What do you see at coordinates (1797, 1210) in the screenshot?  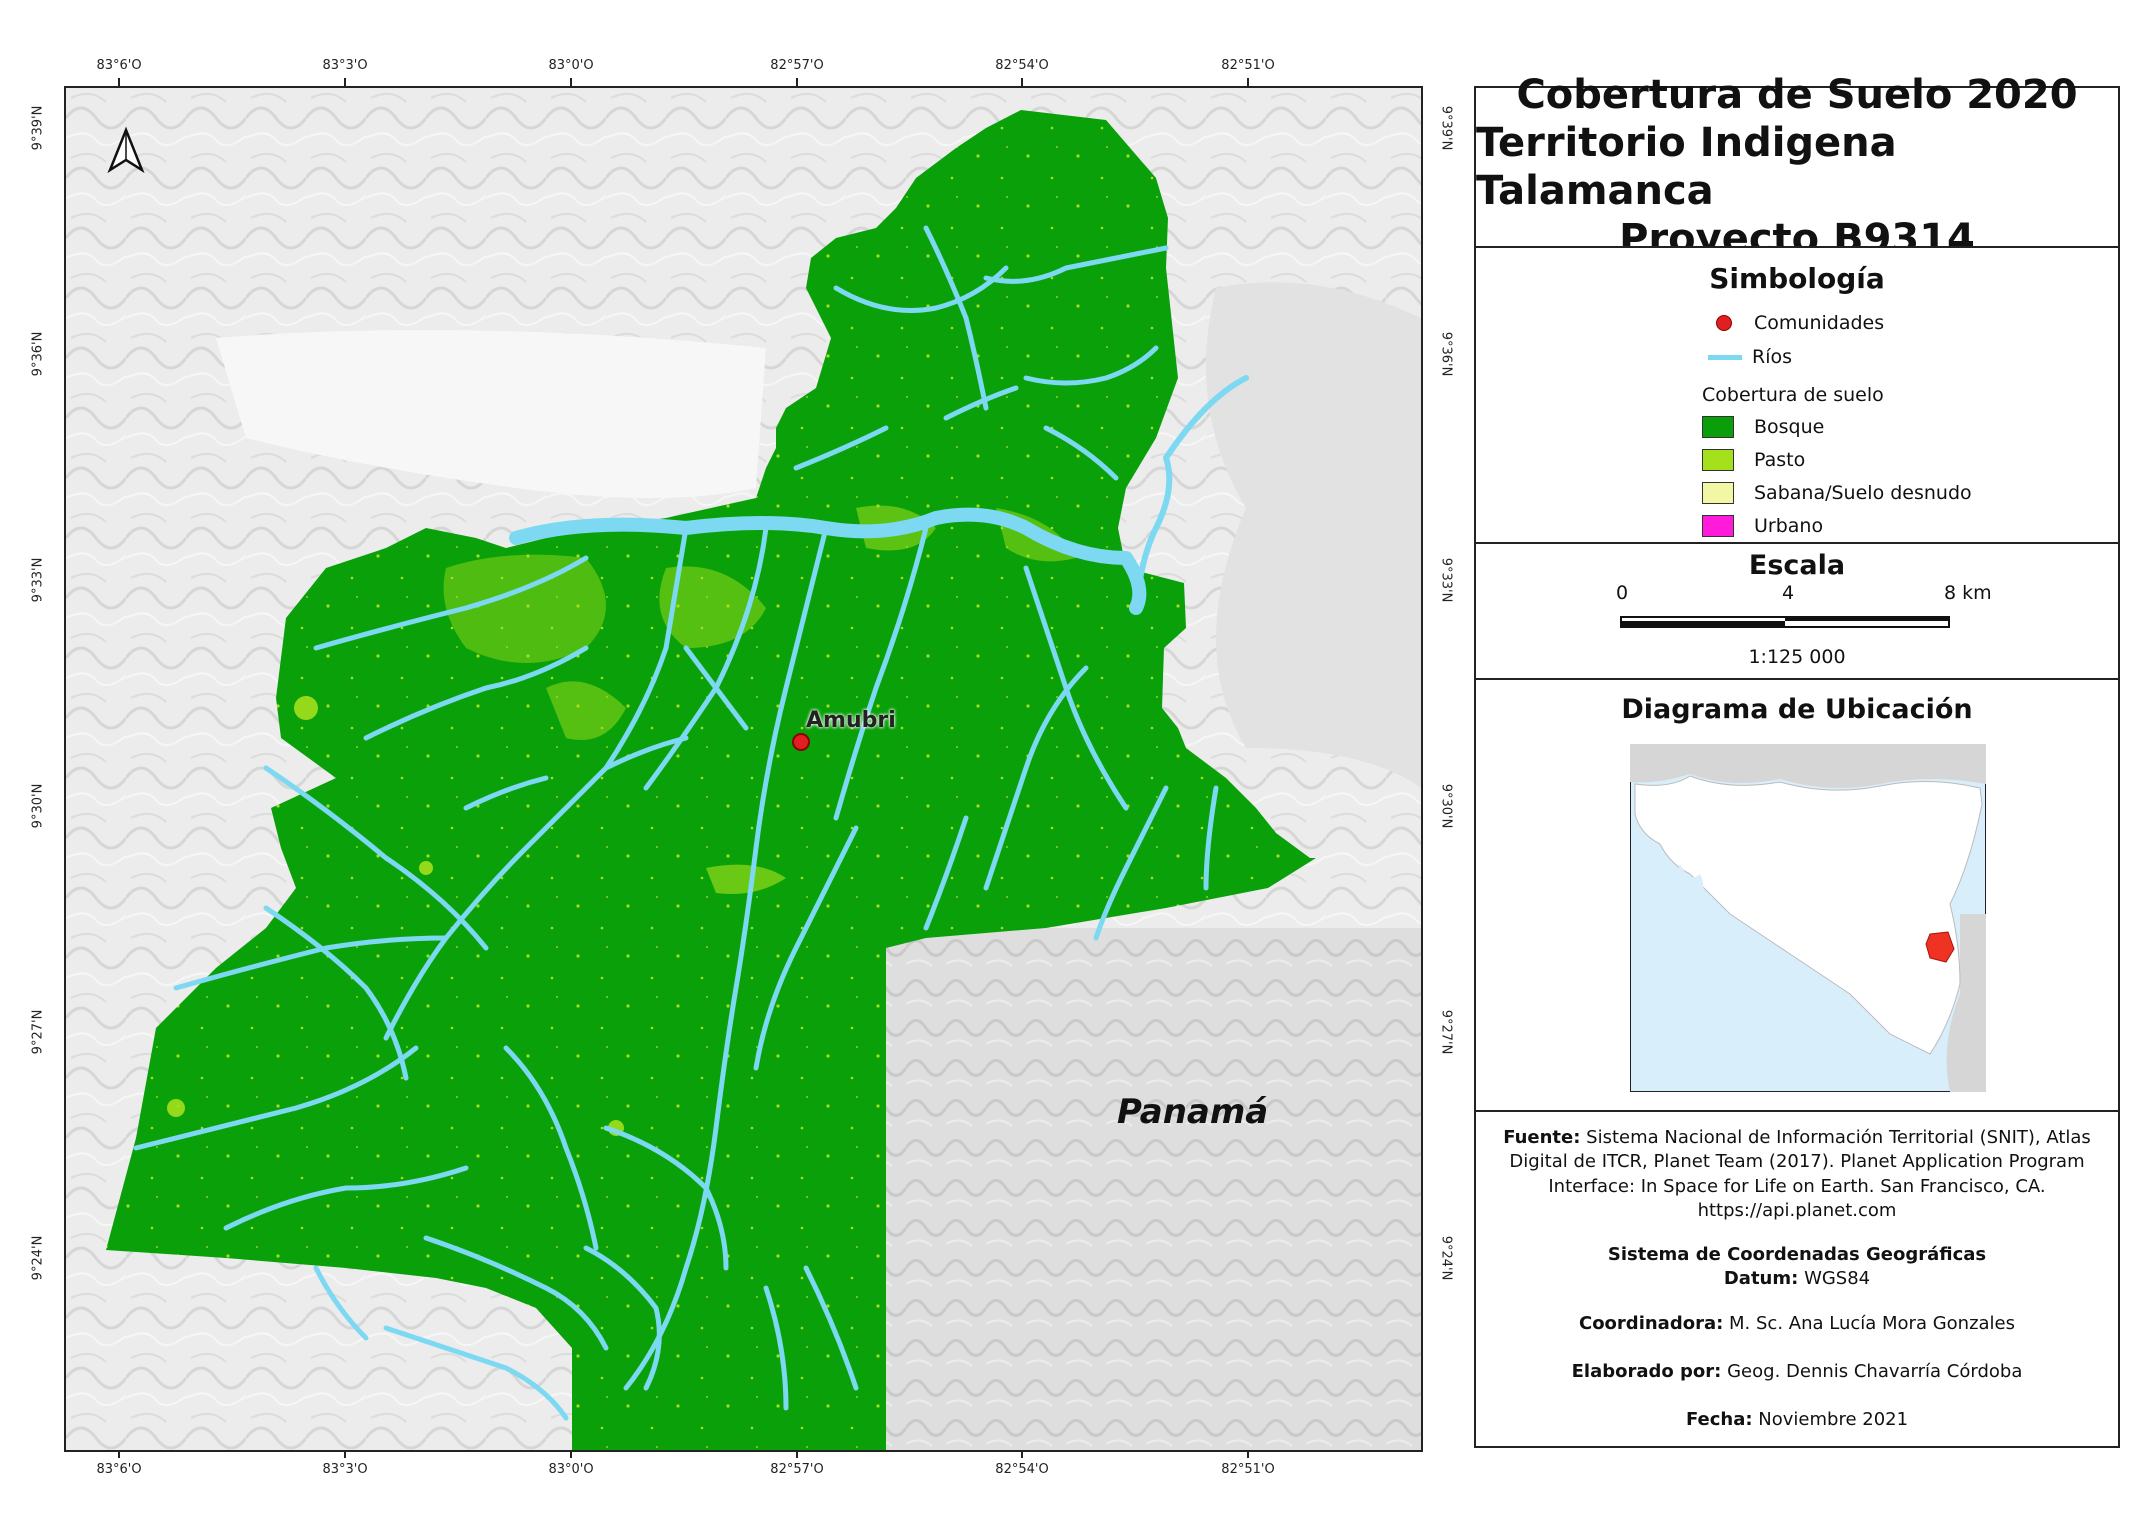 I see `source-url: https://api.planet.com` at bounding box center [1797, 1210].